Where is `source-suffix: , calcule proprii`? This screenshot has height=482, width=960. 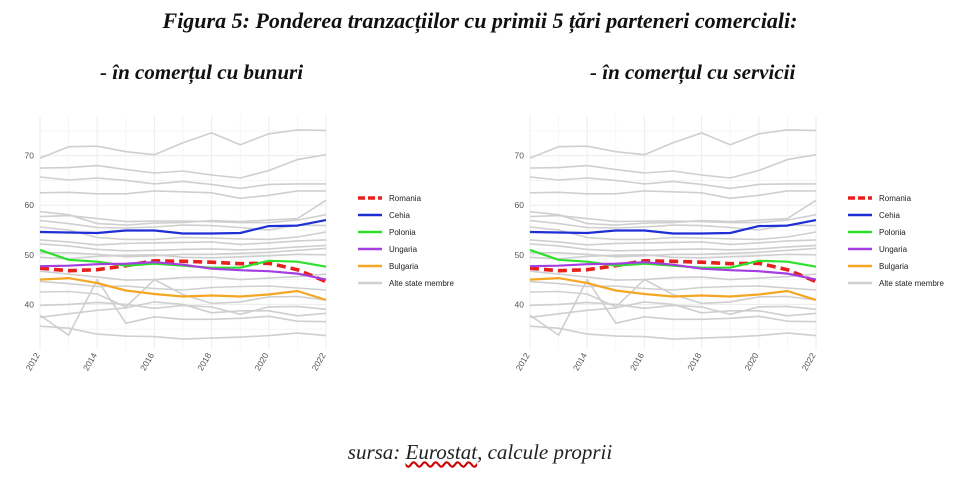 source-suffix: , calcule proprii is located at coordinates (545, 452).